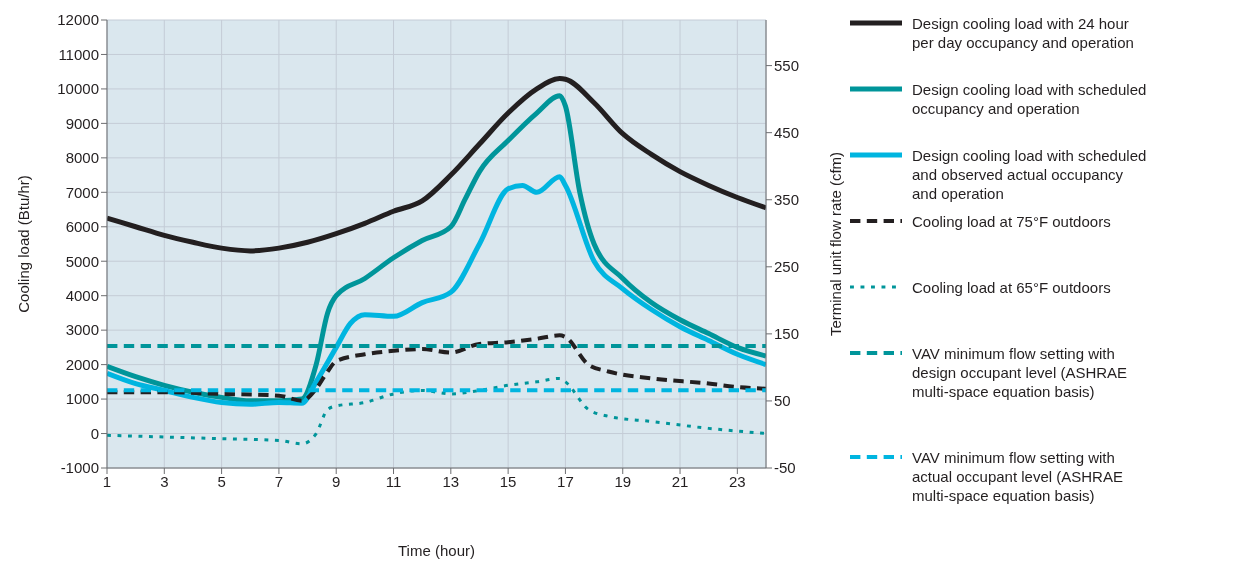  Describe the element at coordinates (1023, 33) in the screenshot. I see `legend-label: Design cooling load with 24 hour per day occupancy and operation` at that location.